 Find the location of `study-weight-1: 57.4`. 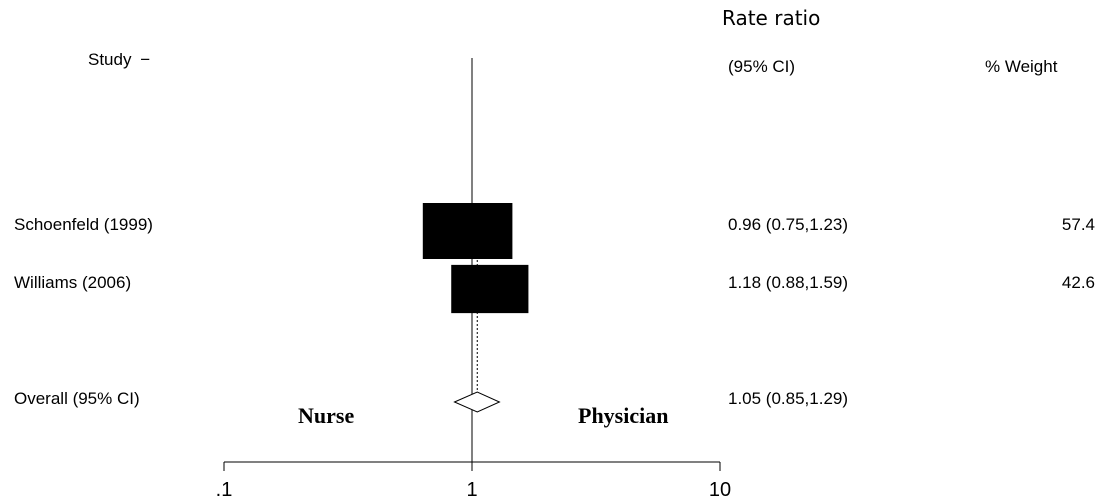

study-weight-1: 57.4 is located at coordinates (1078, 224).